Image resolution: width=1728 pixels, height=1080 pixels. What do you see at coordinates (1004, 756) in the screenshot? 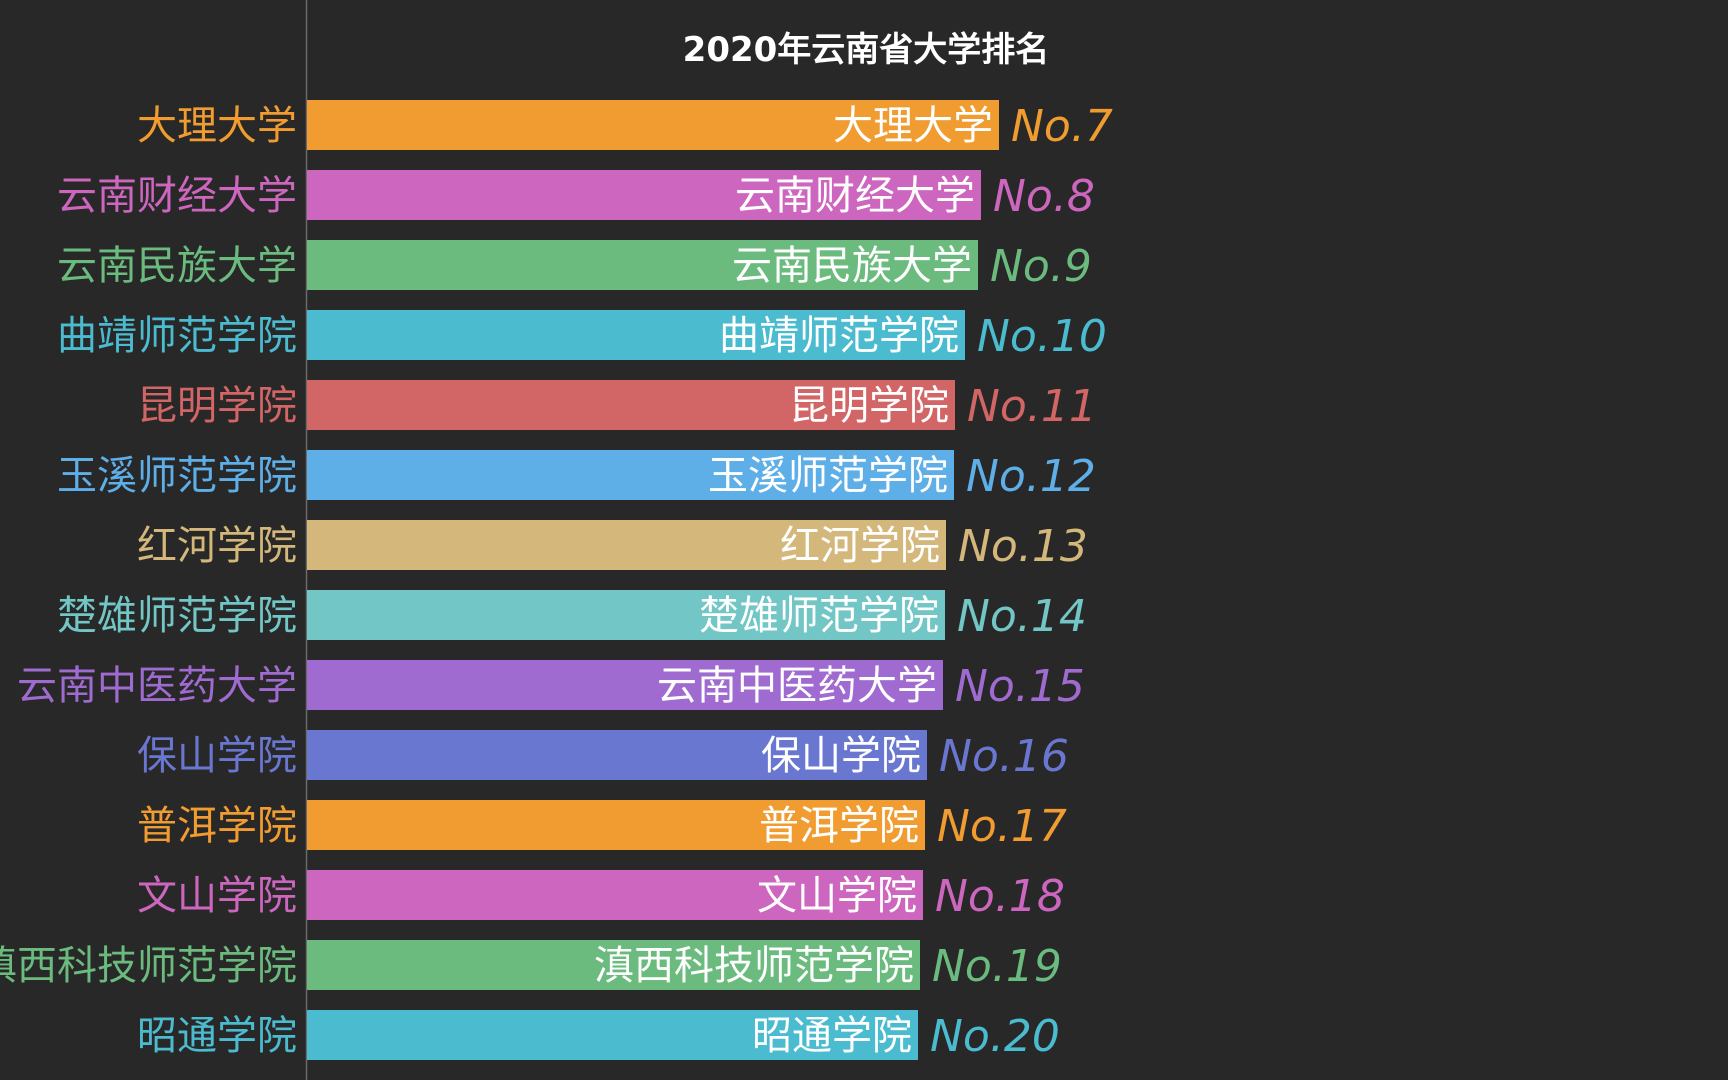
I see `rank-label: No.16` at bounding box center [1004, 756].